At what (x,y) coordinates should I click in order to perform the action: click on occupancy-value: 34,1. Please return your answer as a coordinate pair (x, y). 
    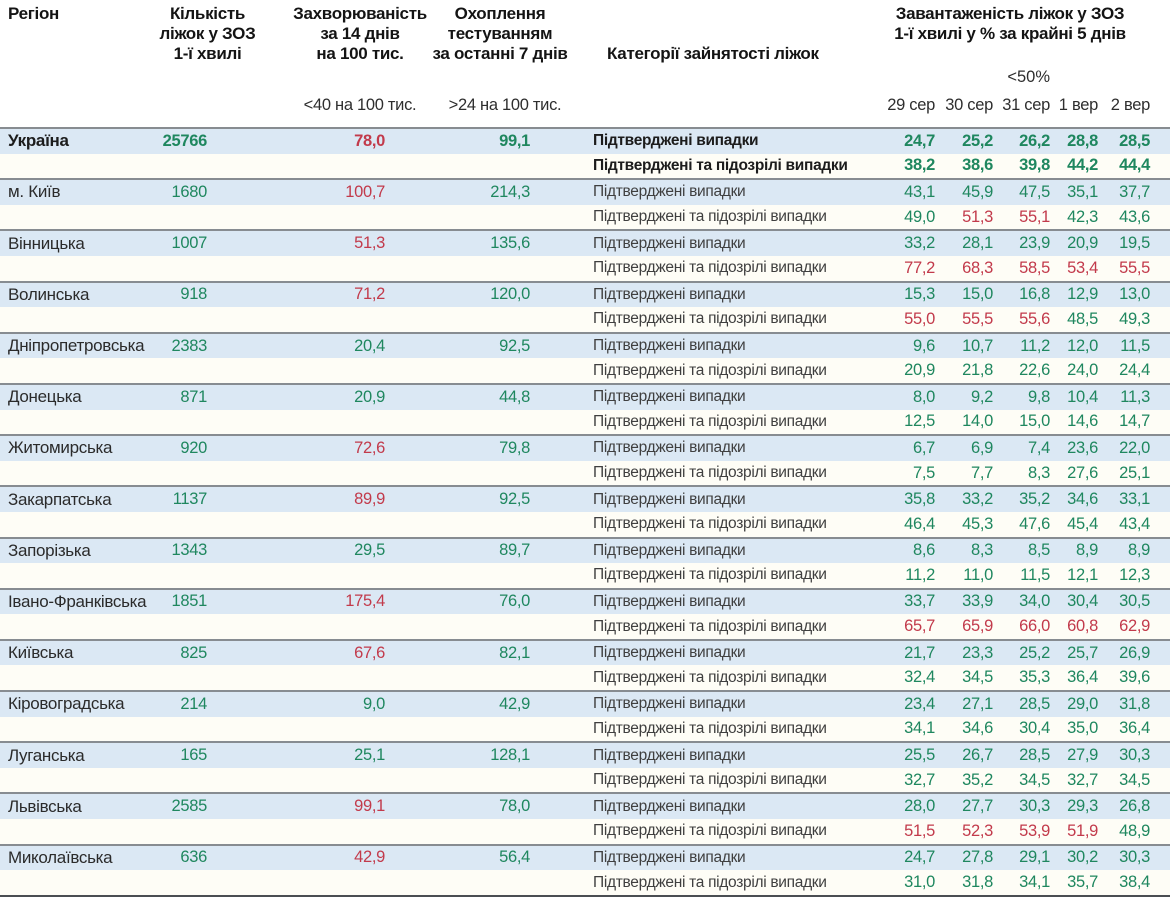
    Looking at the image, I should click on (919, 728).